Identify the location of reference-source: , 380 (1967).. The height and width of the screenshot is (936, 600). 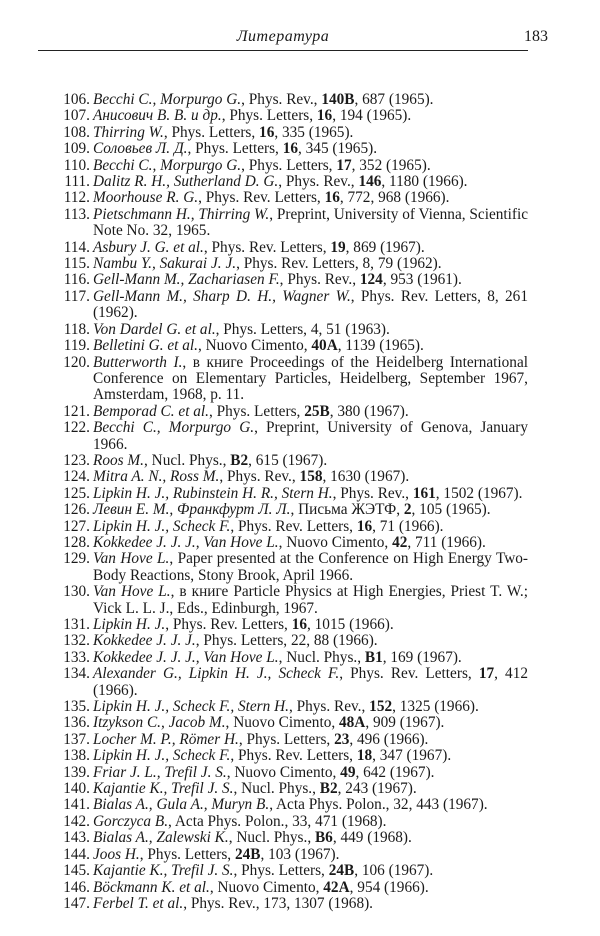
(369, 411).